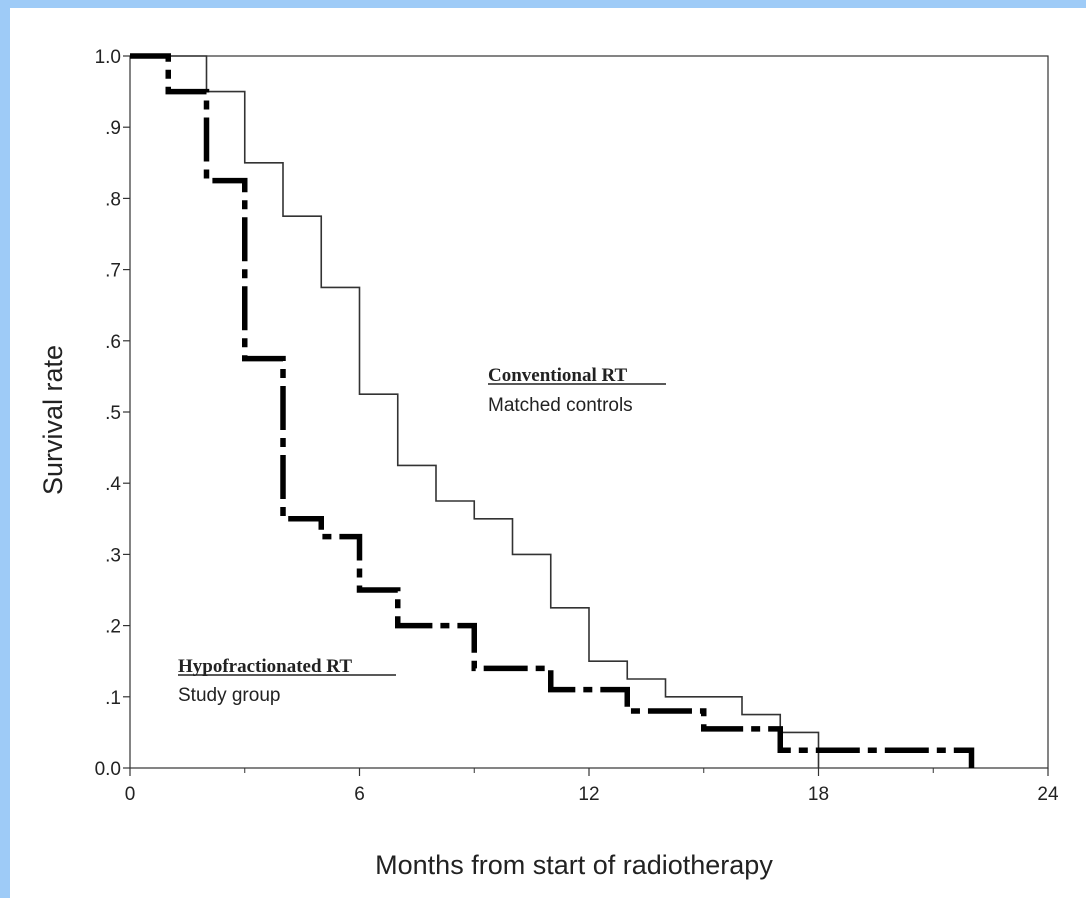  What do you see at coordinates (558, 375) in the screenshot?
I see `conventional-label: Conventional RT` at bounding box center [558, 375].